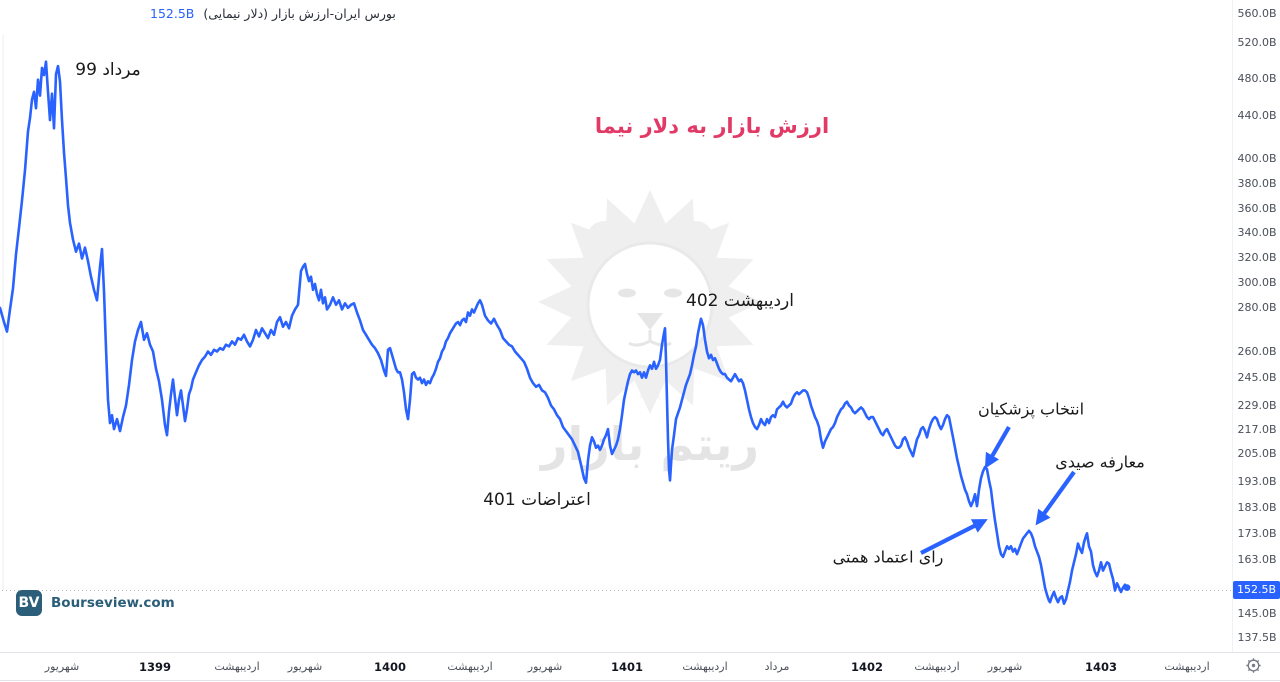 The image size is (1280, 682). I want to click on price-tick-label: 440.0B, so click(1257, 115).